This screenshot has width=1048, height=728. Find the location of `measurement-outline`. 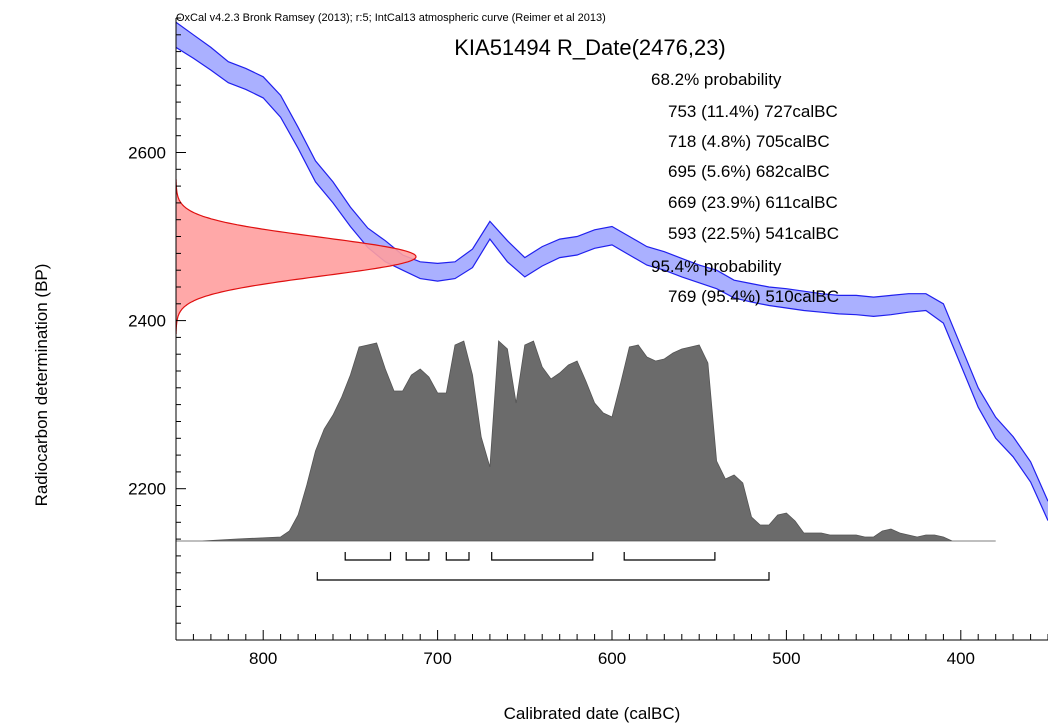

measurement-outline is located at coordinates (296, 256).